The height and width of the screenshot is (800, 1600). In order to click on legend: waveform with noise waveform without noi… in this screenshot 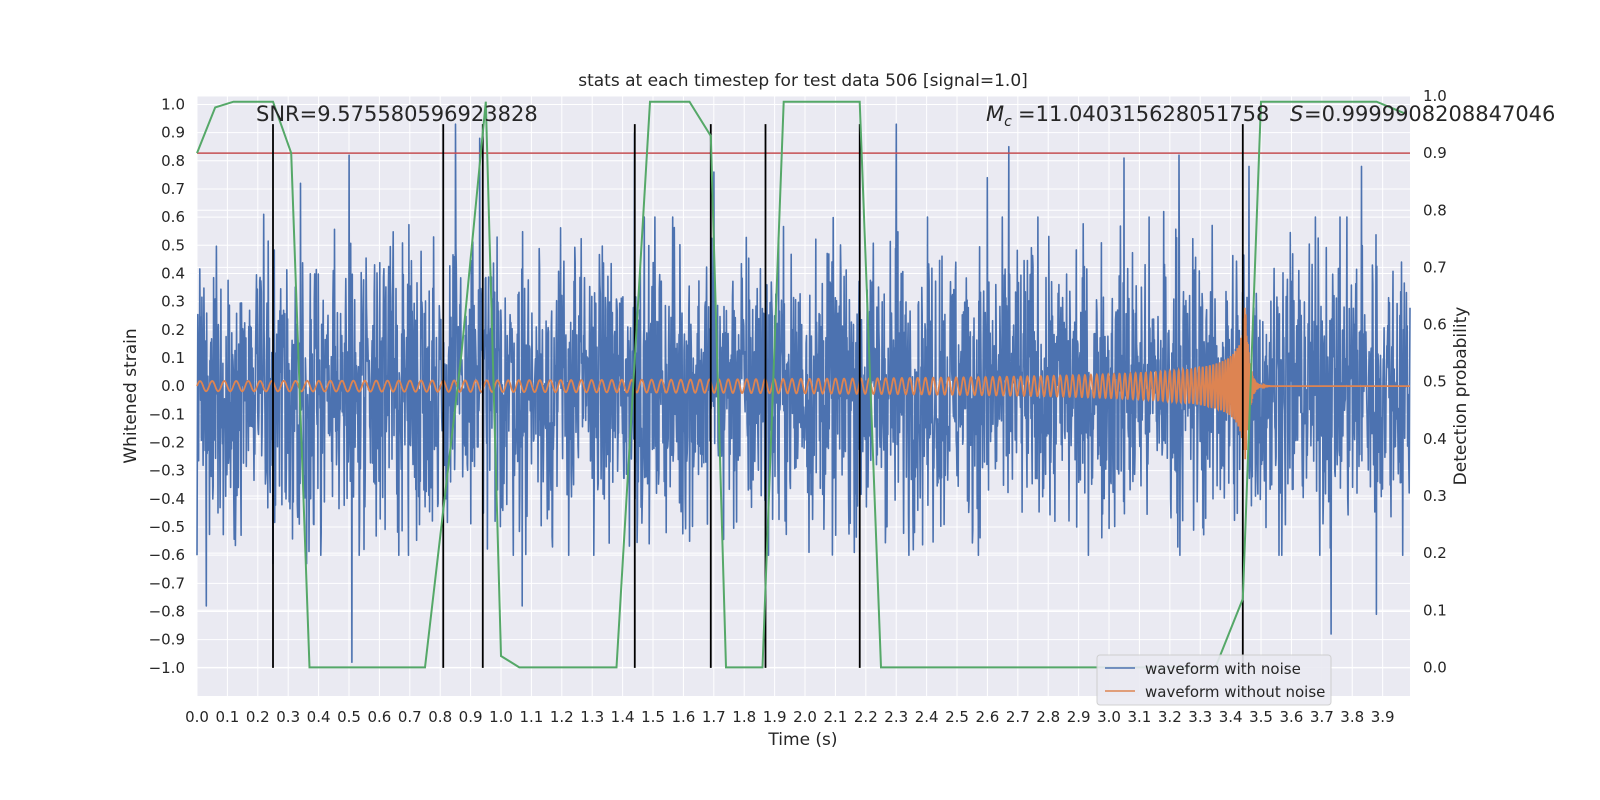, I will do `click(1214, 680)`.